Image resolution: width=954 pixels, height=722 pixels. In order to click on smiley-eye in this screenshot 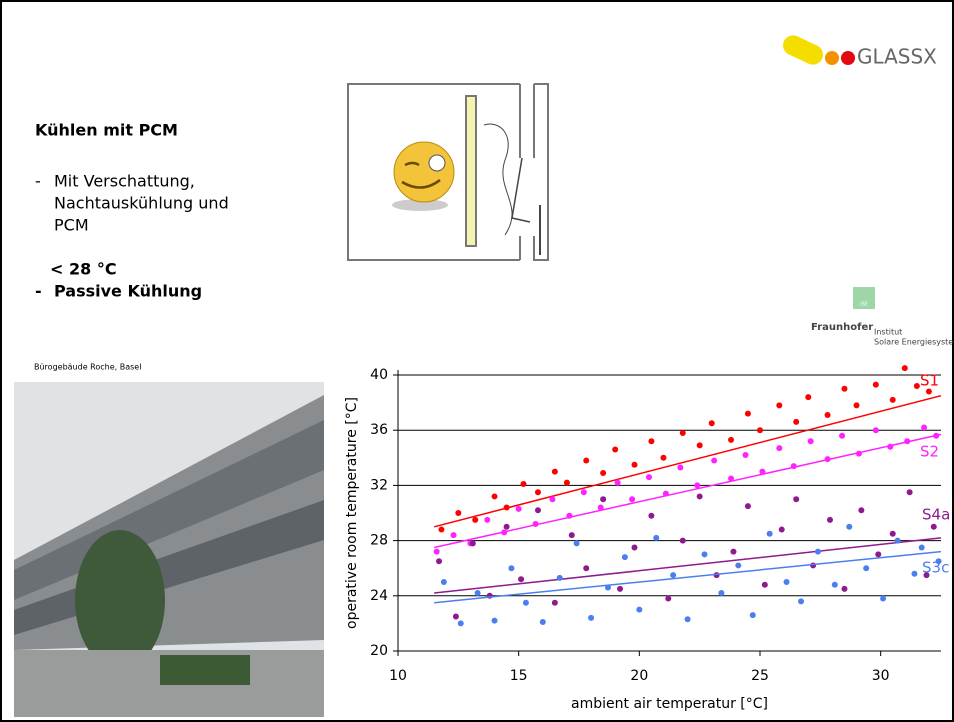, I will do `click(437, 163)`.